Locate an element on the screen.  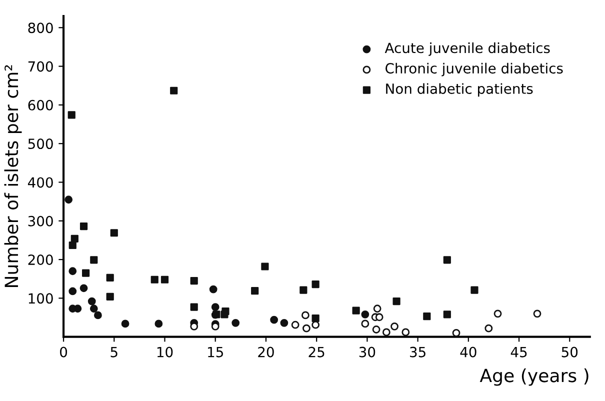
y-tick-label: 600 is located at coordinates (40, 105).